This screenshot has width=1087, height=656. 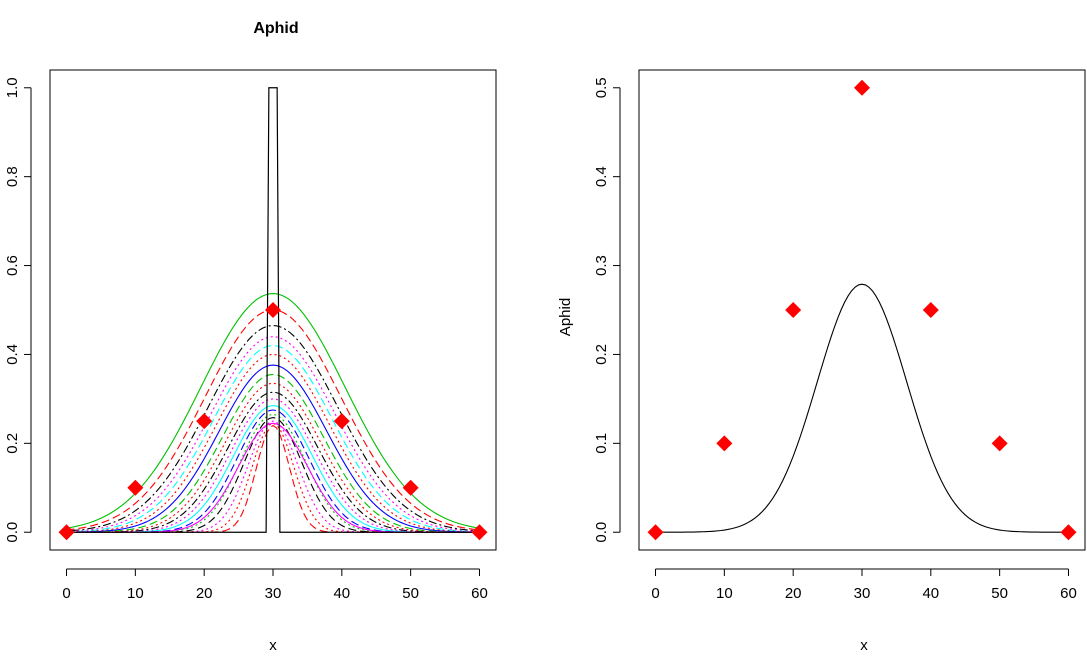 What do you see at coordinates (273, 645) in the screenshot?
I see `left-x-axis-label: x` at bounding box center [273, 645].